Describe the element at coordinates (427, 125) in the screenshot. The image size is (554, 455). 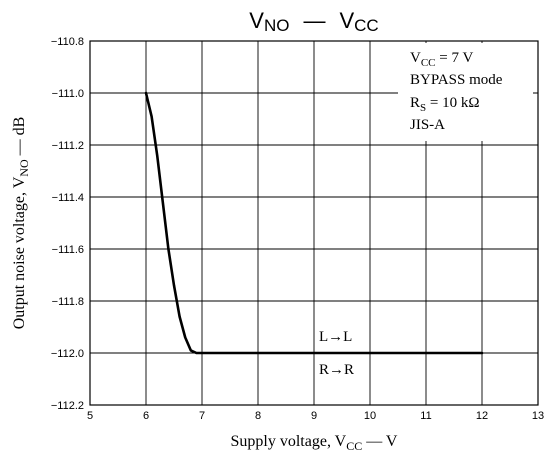
I see `condition-filter: JIS-A` at that location.